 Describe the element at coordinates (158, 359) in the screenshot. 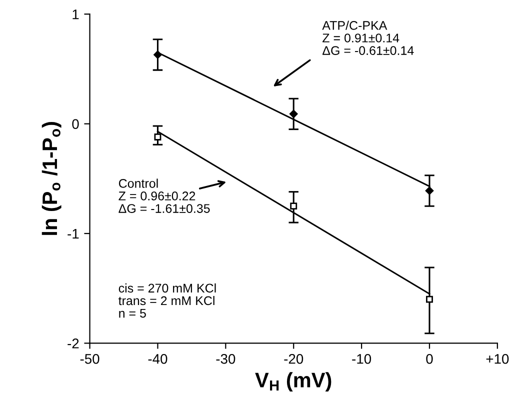

I see `x-tick-label: -40` at that location.